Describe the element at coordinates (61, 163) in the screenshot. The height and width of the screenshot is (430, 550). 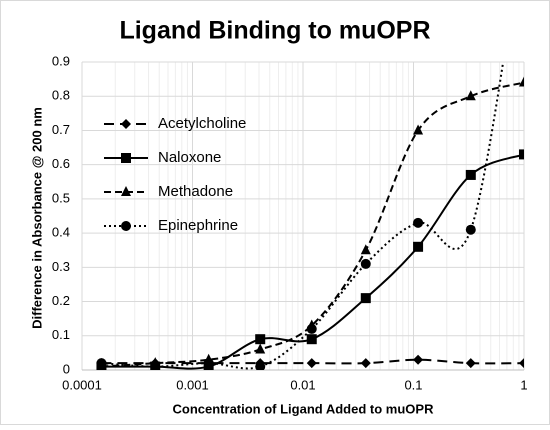
I see `y-tick-label: 0.6` at that location.